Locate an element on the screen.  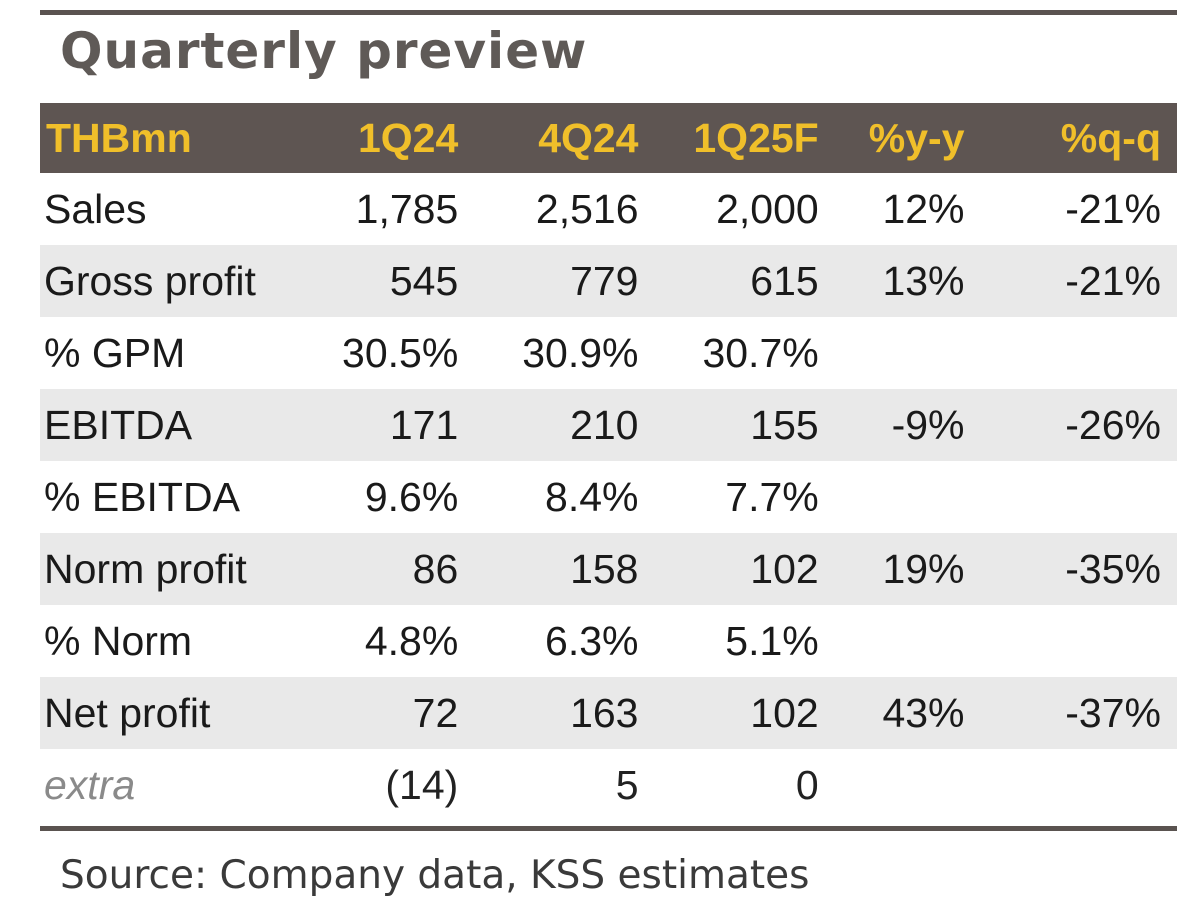
table-row: % GPM 30.5% 30.9% 30.7% is located at coordinates (608, 353).